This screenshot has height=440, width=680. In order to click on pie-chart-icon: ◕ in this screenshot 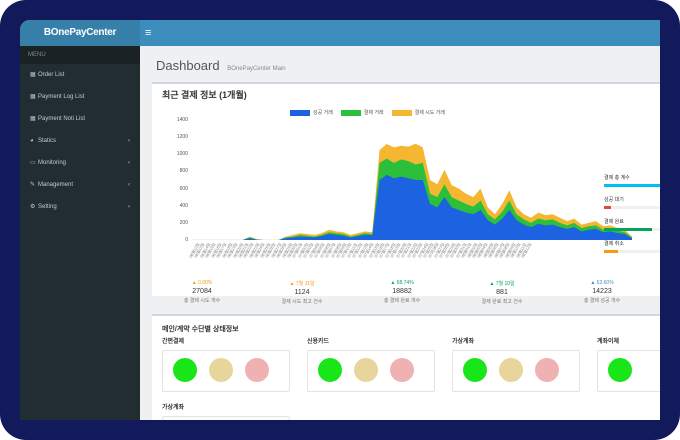, I will do `click(32, 141)`.